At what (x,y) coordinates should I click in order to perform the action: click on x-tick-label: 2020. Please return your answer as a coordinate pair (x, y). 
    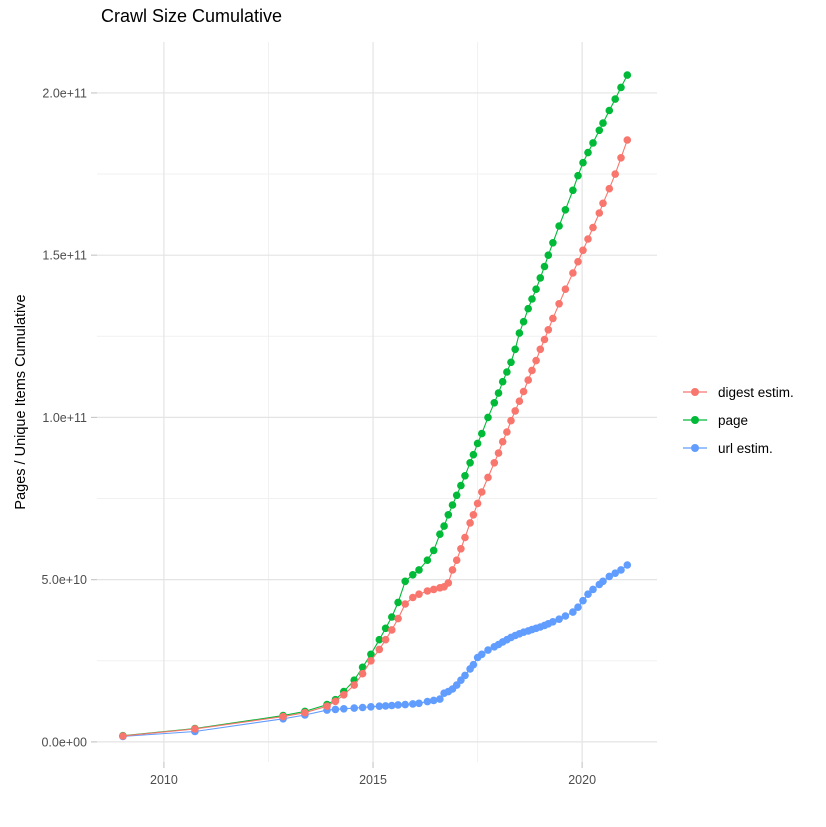
    Looking at the image, I should click on (582, 780).